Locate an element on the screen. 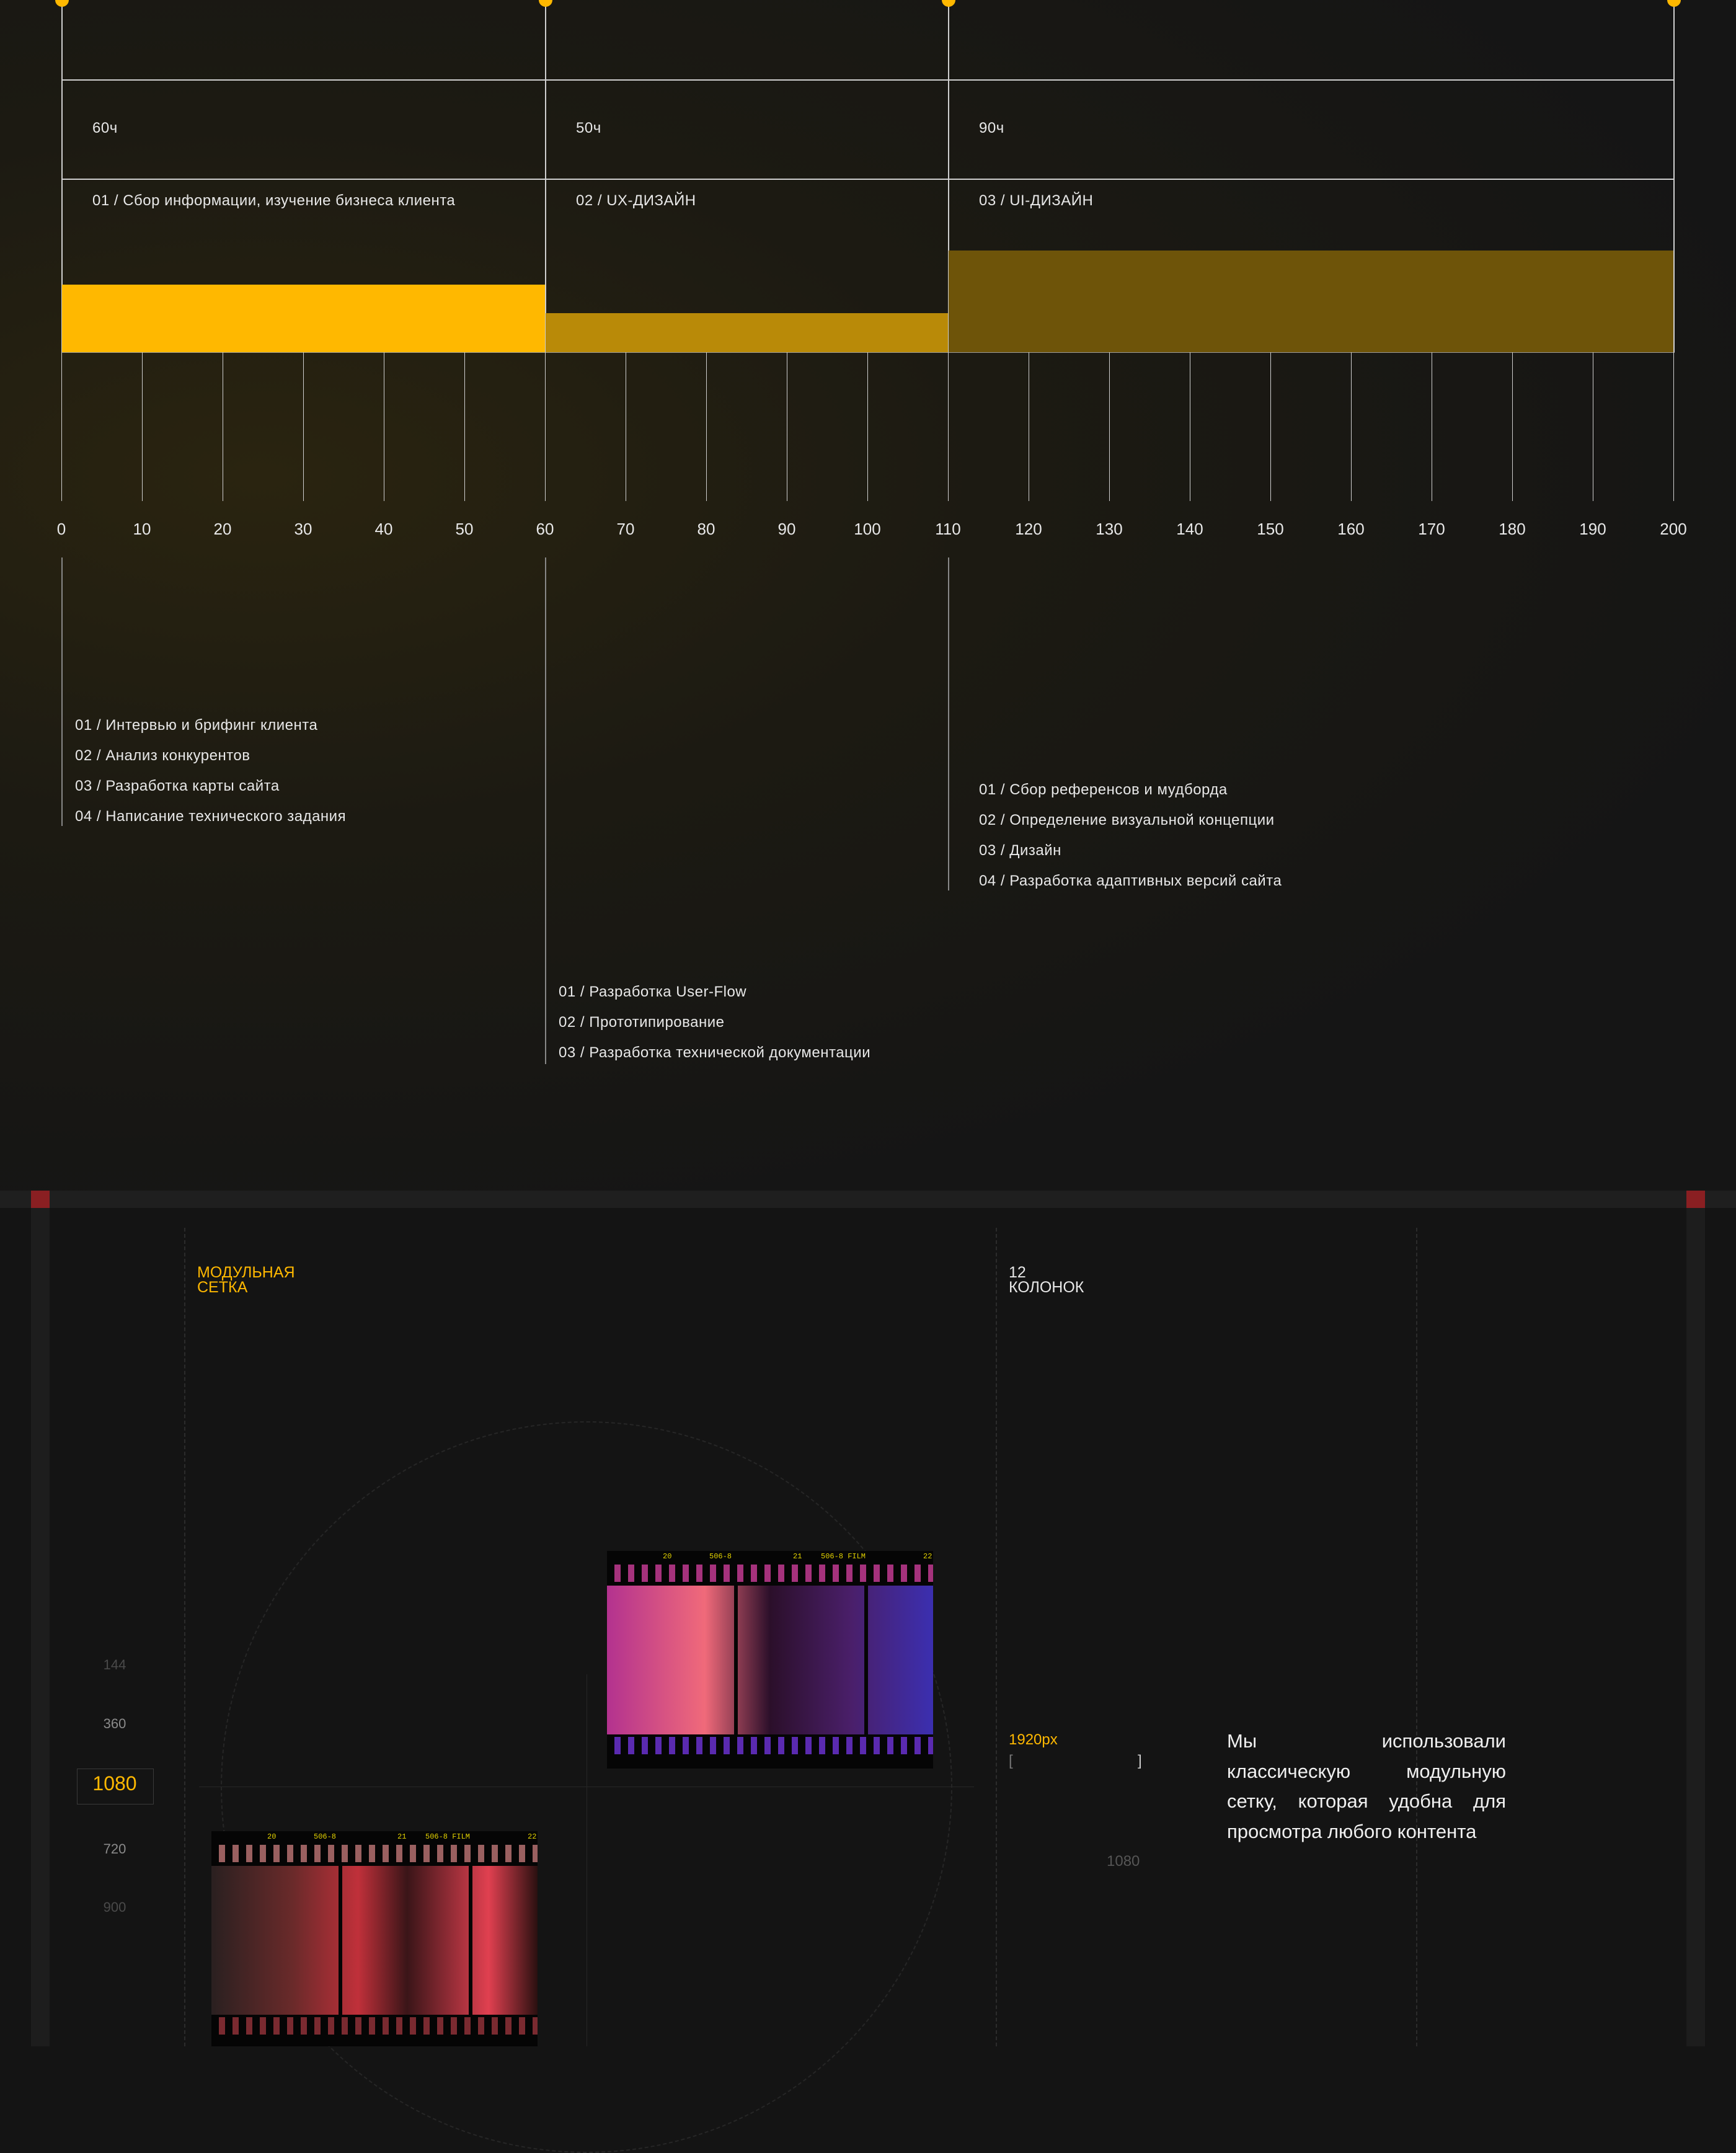 Image resolution: width=1736 pixels, height=2153 pixels. axis-tick-label: 100 is located at coordinates (867, 529).